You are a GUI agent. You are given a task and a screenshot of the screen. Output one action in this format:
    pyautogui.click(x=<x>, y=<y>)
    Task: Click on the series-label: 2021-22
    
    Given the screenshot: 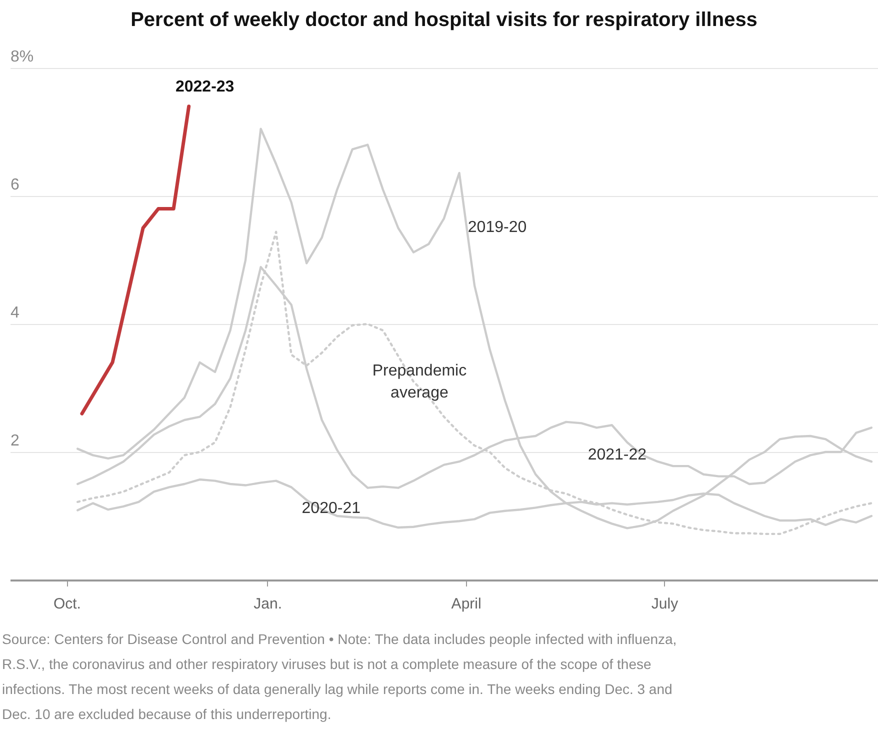 What is the action you would take?
    pyautogui.click(x=617, y=455)
    